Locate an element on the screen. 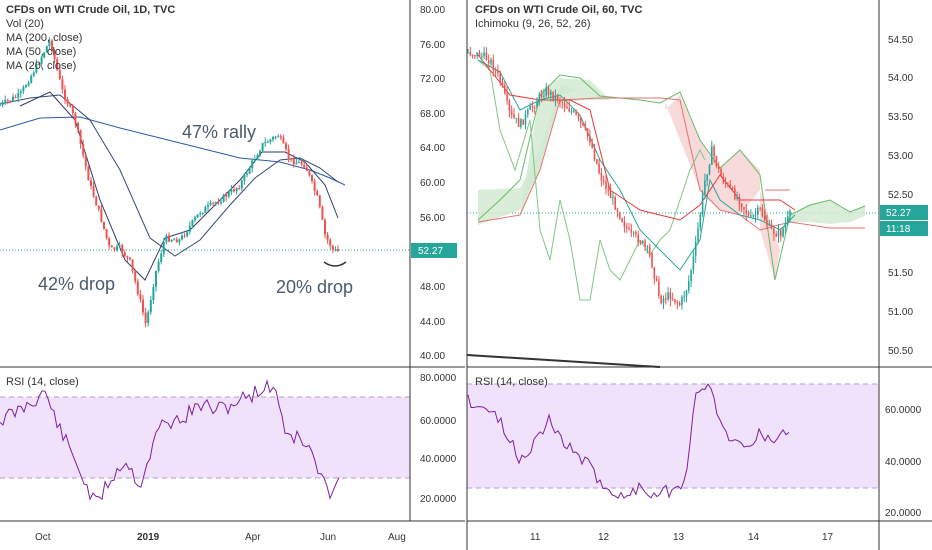 Image resolution: width=932 pixels, height=550 pixels. x-tick: Apr is located at coordinates (253, 537).